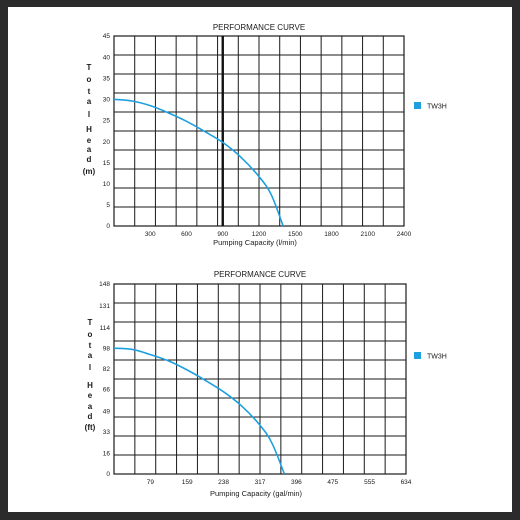 This screenshot has height=520, width=520. I want to click on y-tick-label: 49, so click(107, 411).